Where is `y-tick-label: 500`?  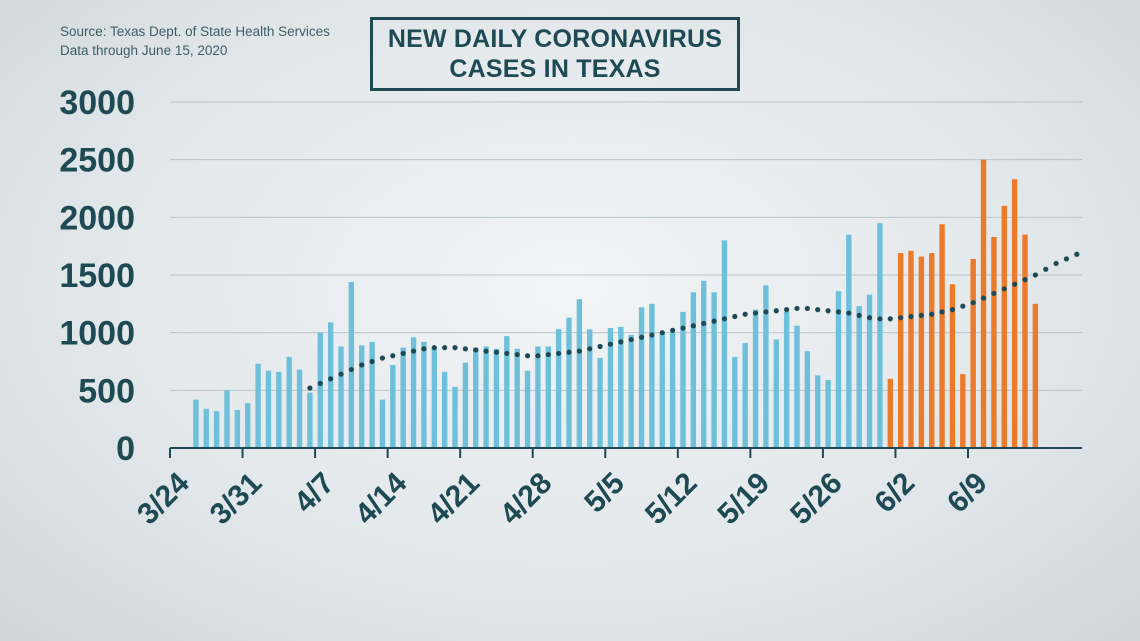
y-tick-label: 500 is located at coordinates (106, 391).